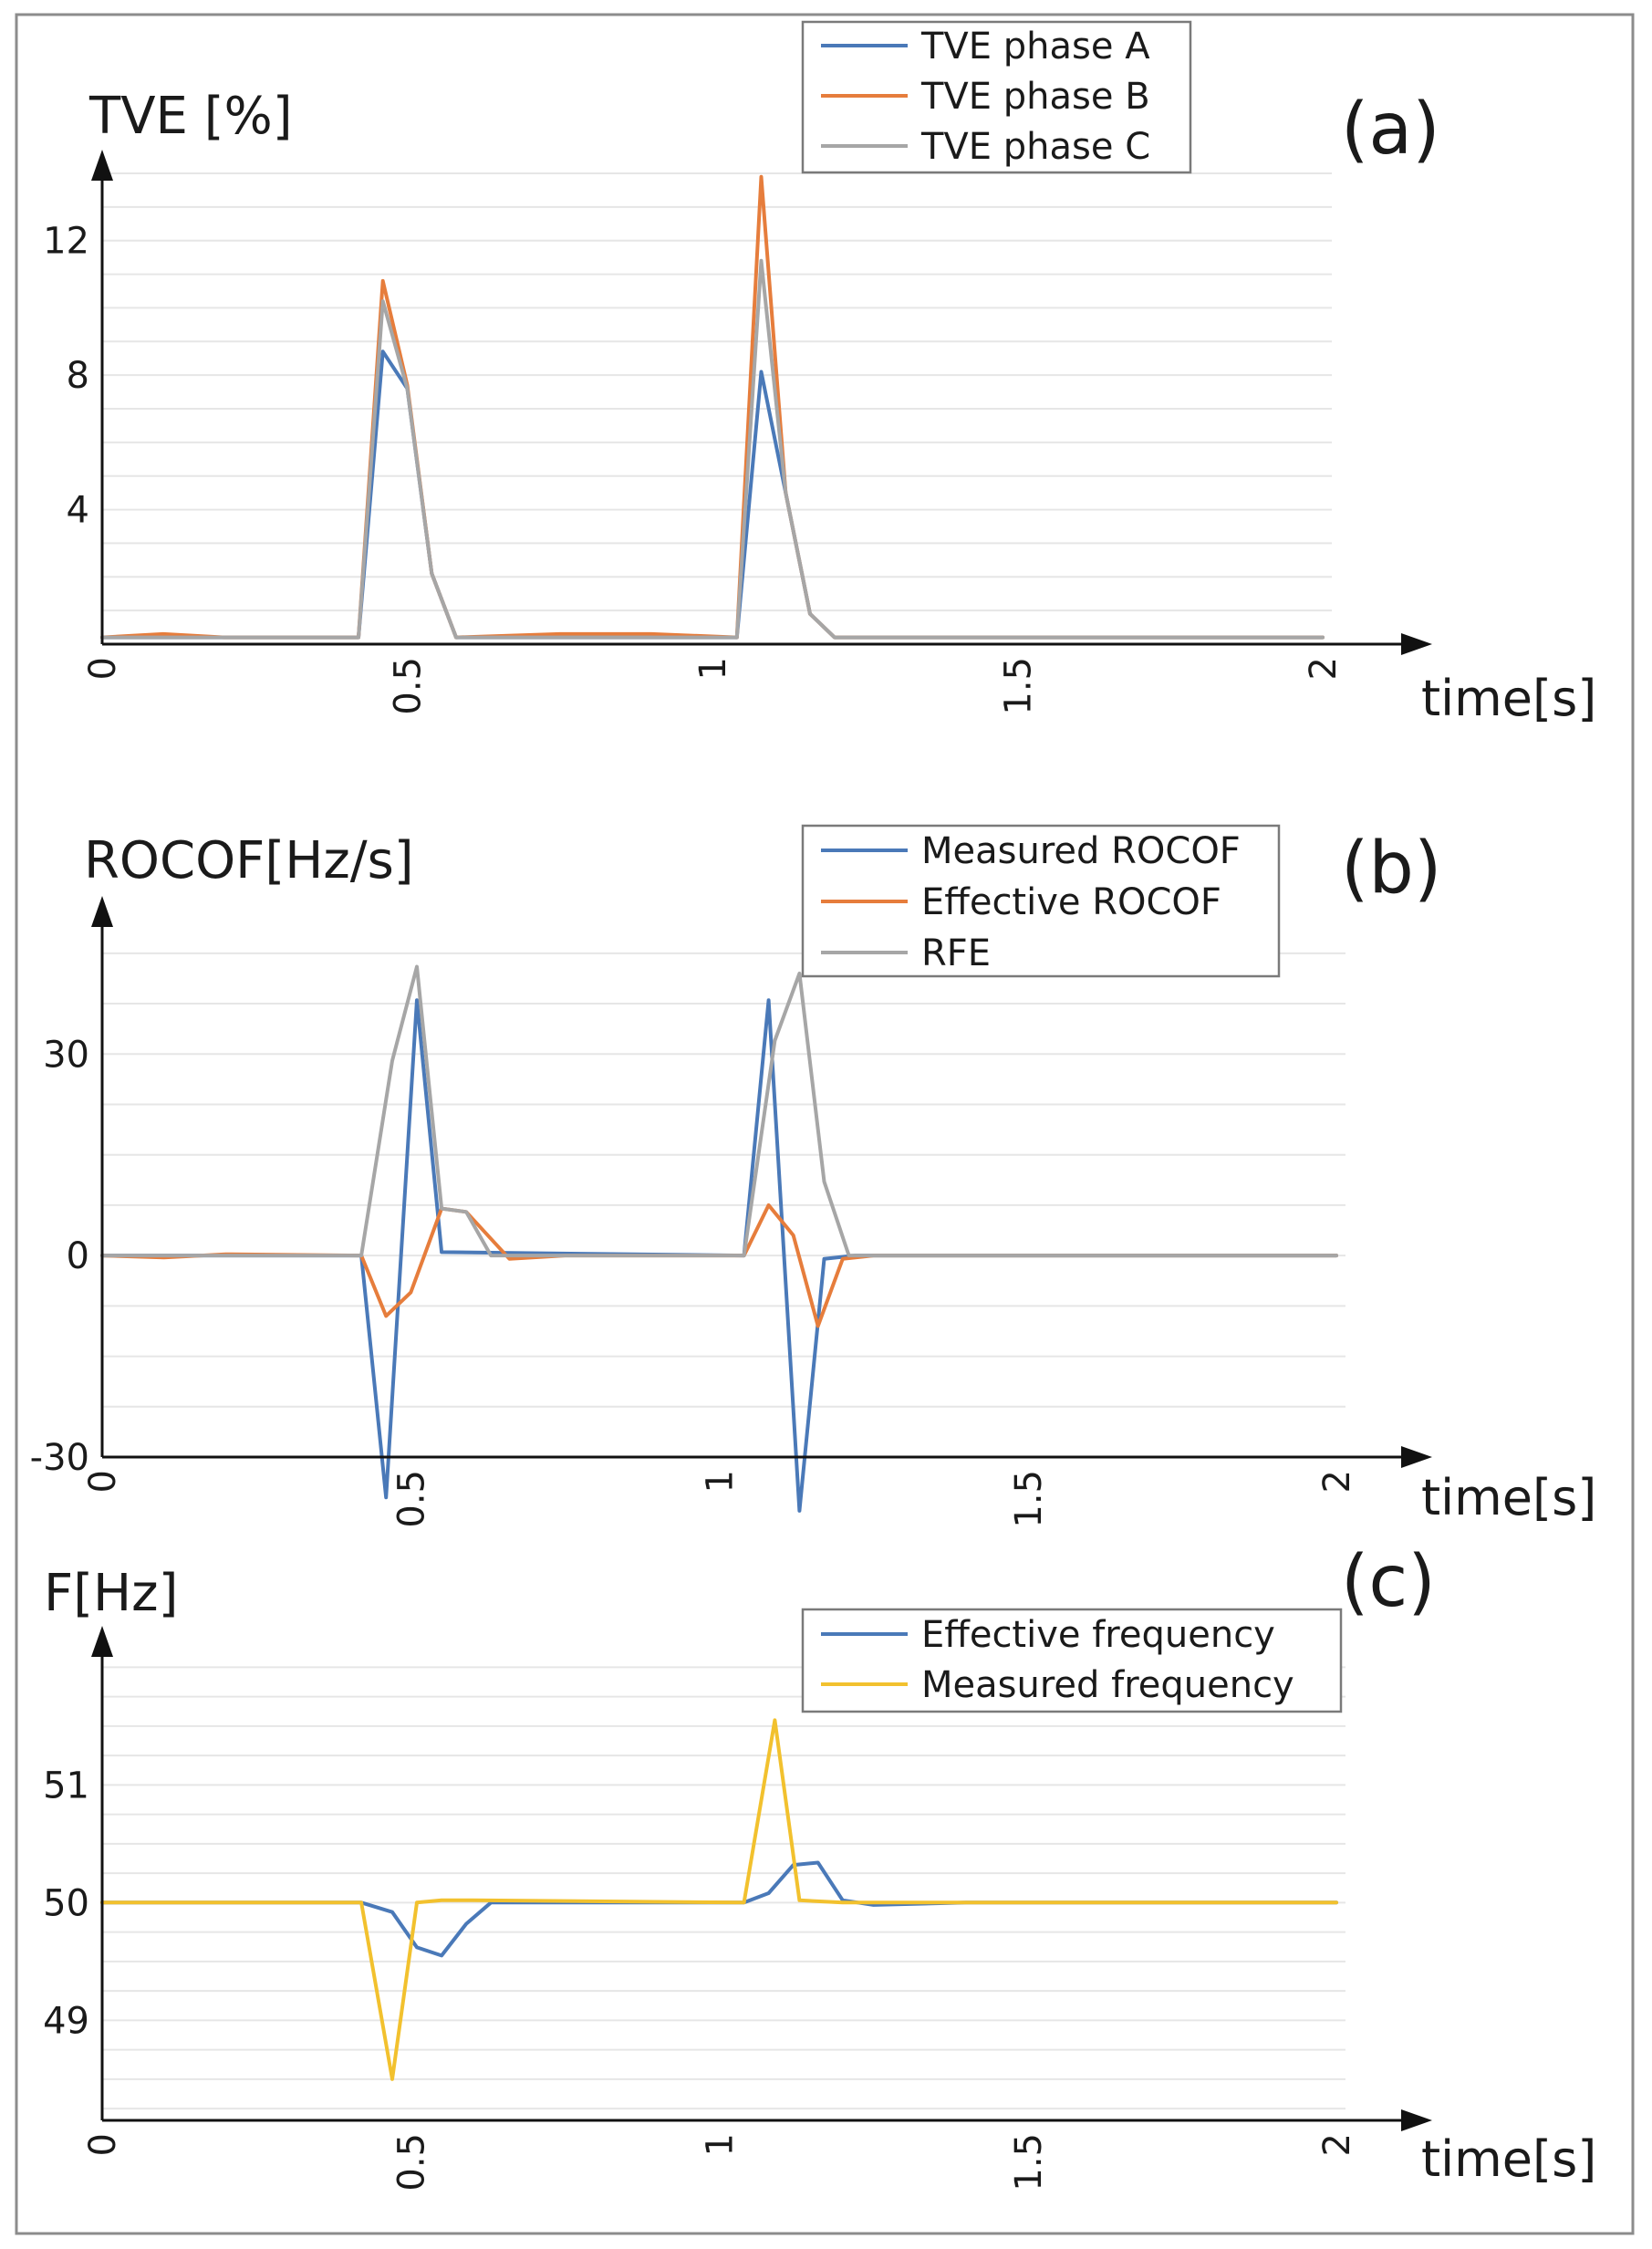 The width and height of the screenshot is (1652, 2249). I want to click on series-line-measured-frequency, so click(719, 1900).